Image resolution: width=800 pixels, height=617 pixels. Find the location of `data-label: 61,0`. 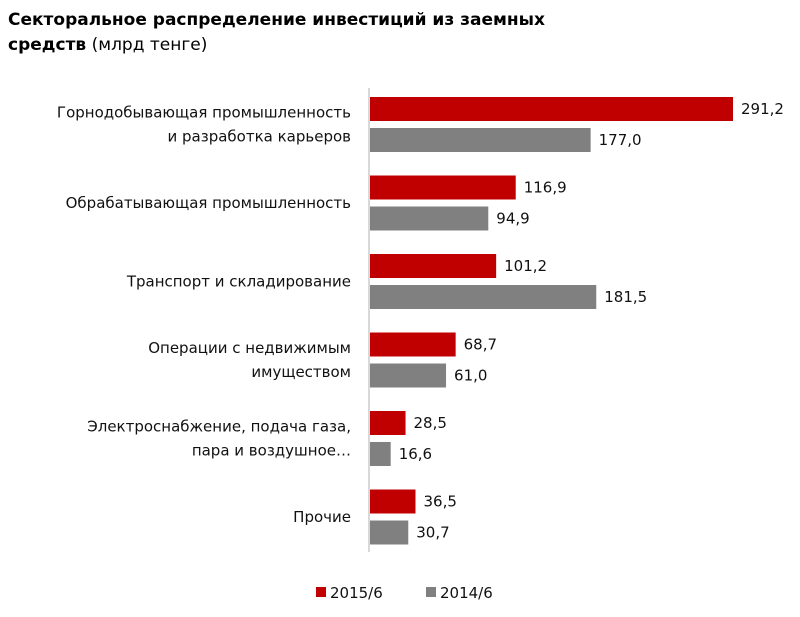

data-label: 61,0 is located at coordinates (470, 376).